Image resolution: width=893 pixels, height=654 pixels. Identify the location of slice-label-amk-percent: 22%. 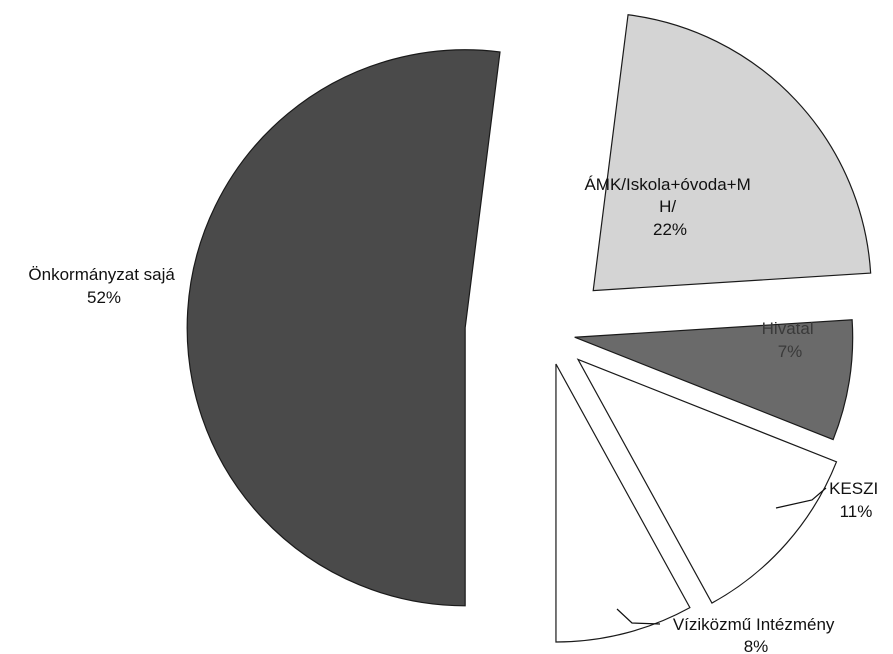
(670, 229).